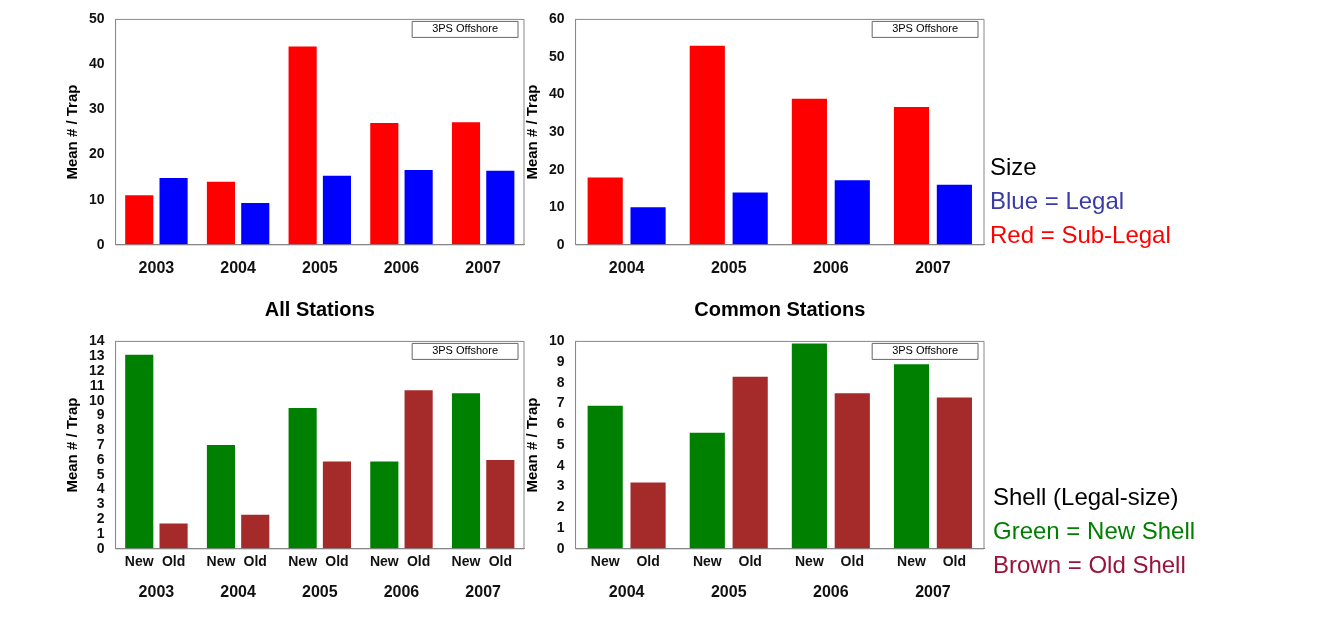 Image resolution: width=1322 pixels, height=629 pixels. I want to click on text: Blue = Legal, so click(1058, 201).